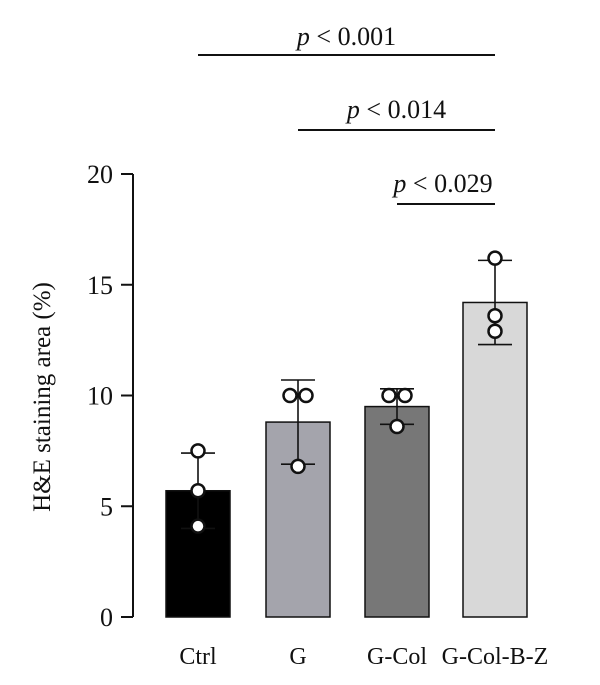  I want to click on significance-annotations: p < 0.001 p < 0.014 p < 0.029, so click(346, 113).